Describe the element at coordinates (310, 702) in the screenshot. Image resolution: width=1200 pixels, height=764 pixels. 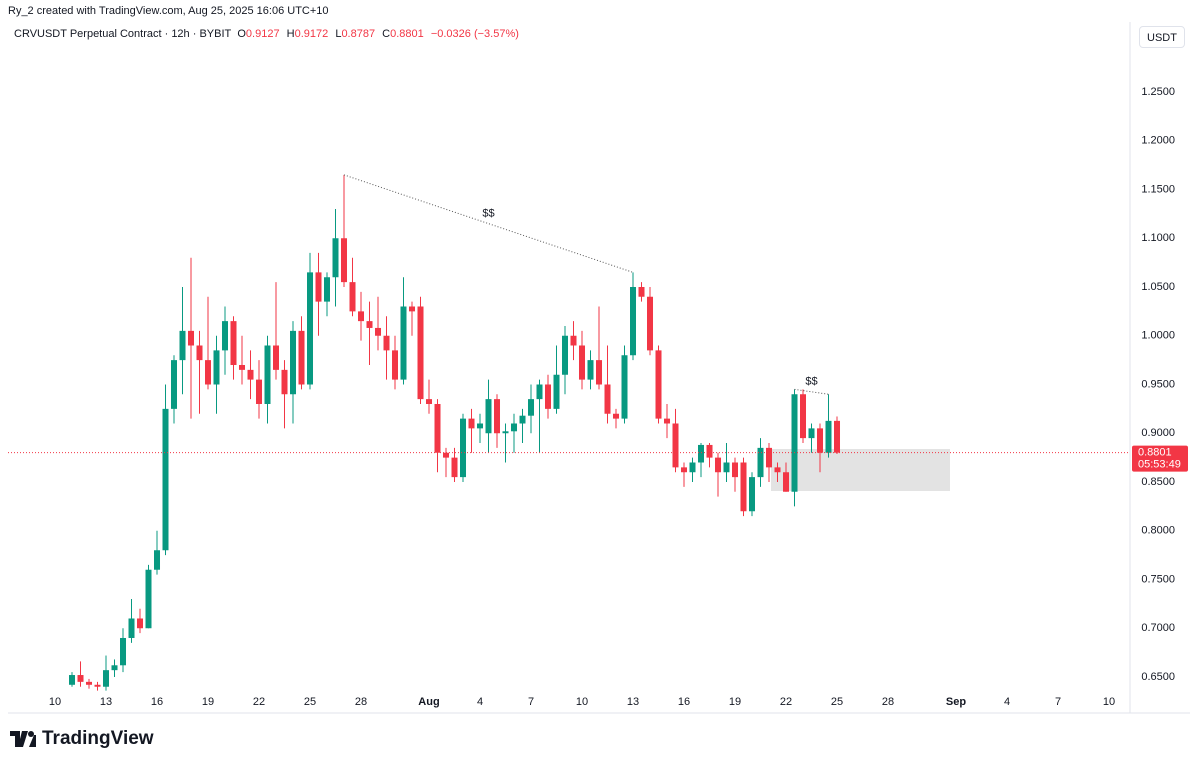
I see `x-tick-label: 25` at that location.